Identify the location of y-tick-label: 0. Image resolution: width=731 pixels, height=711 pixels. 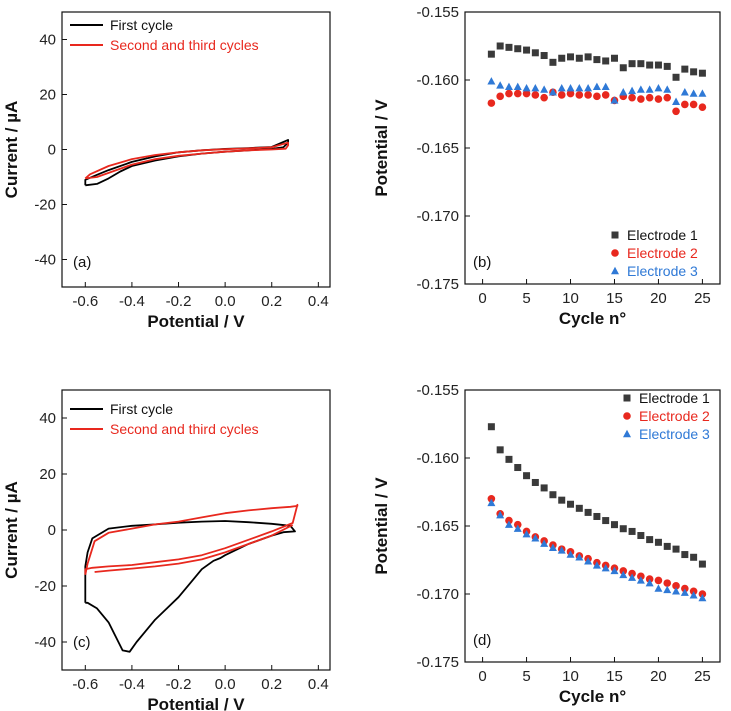
(52, 530).